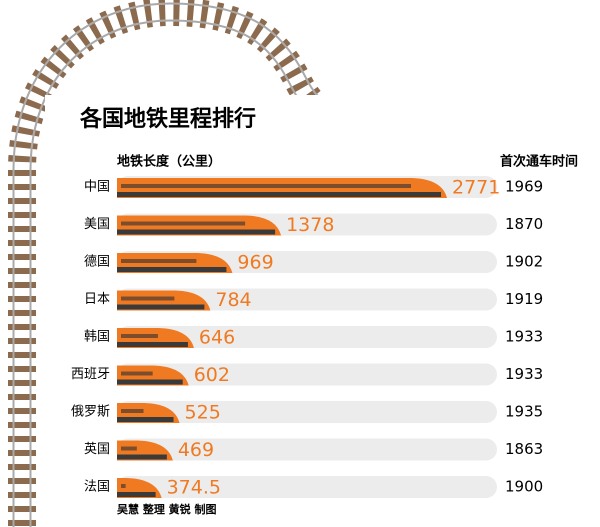 The image size is (600, 527). What do you see at coordinates (97, 224) in the screenshot?
I see `category-label: 美国` at bounding box center [97, 224].